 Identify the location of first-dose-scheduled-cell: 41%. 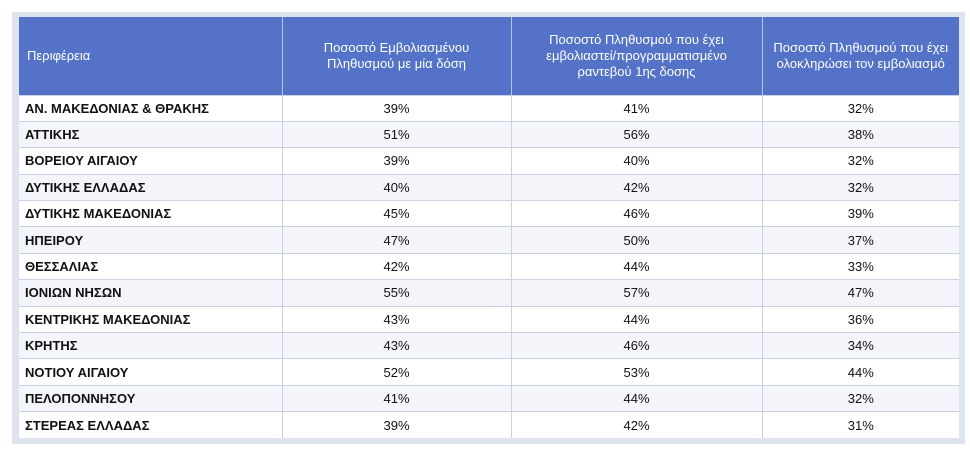
(637, 108).